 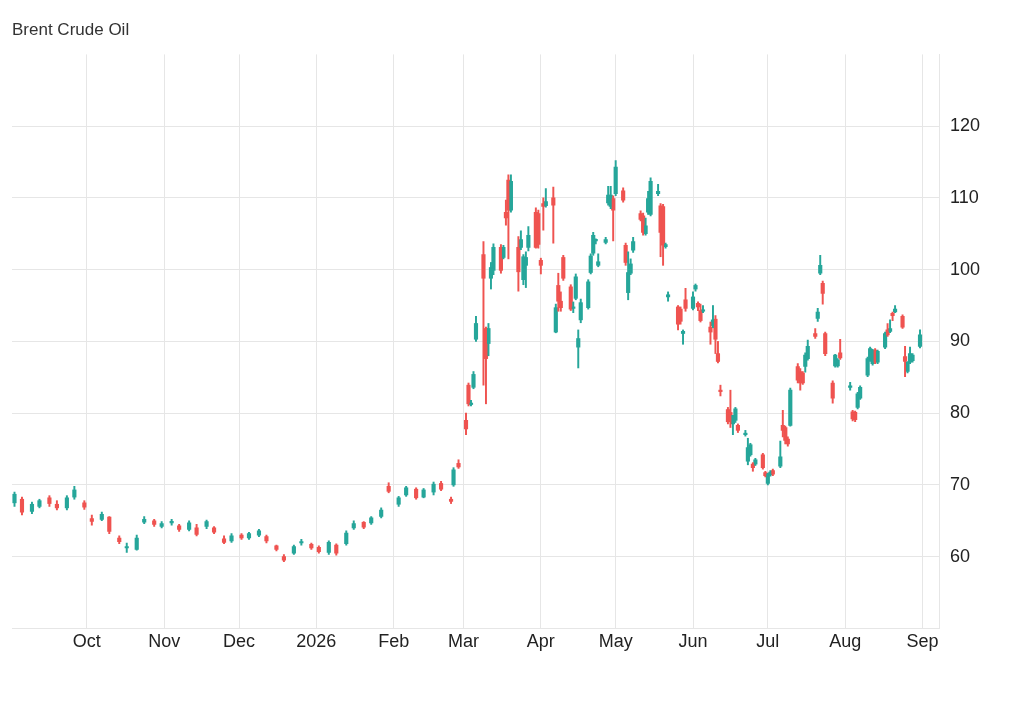 I want to click on x-tick-label: Aug, so click(x=845, y=641).